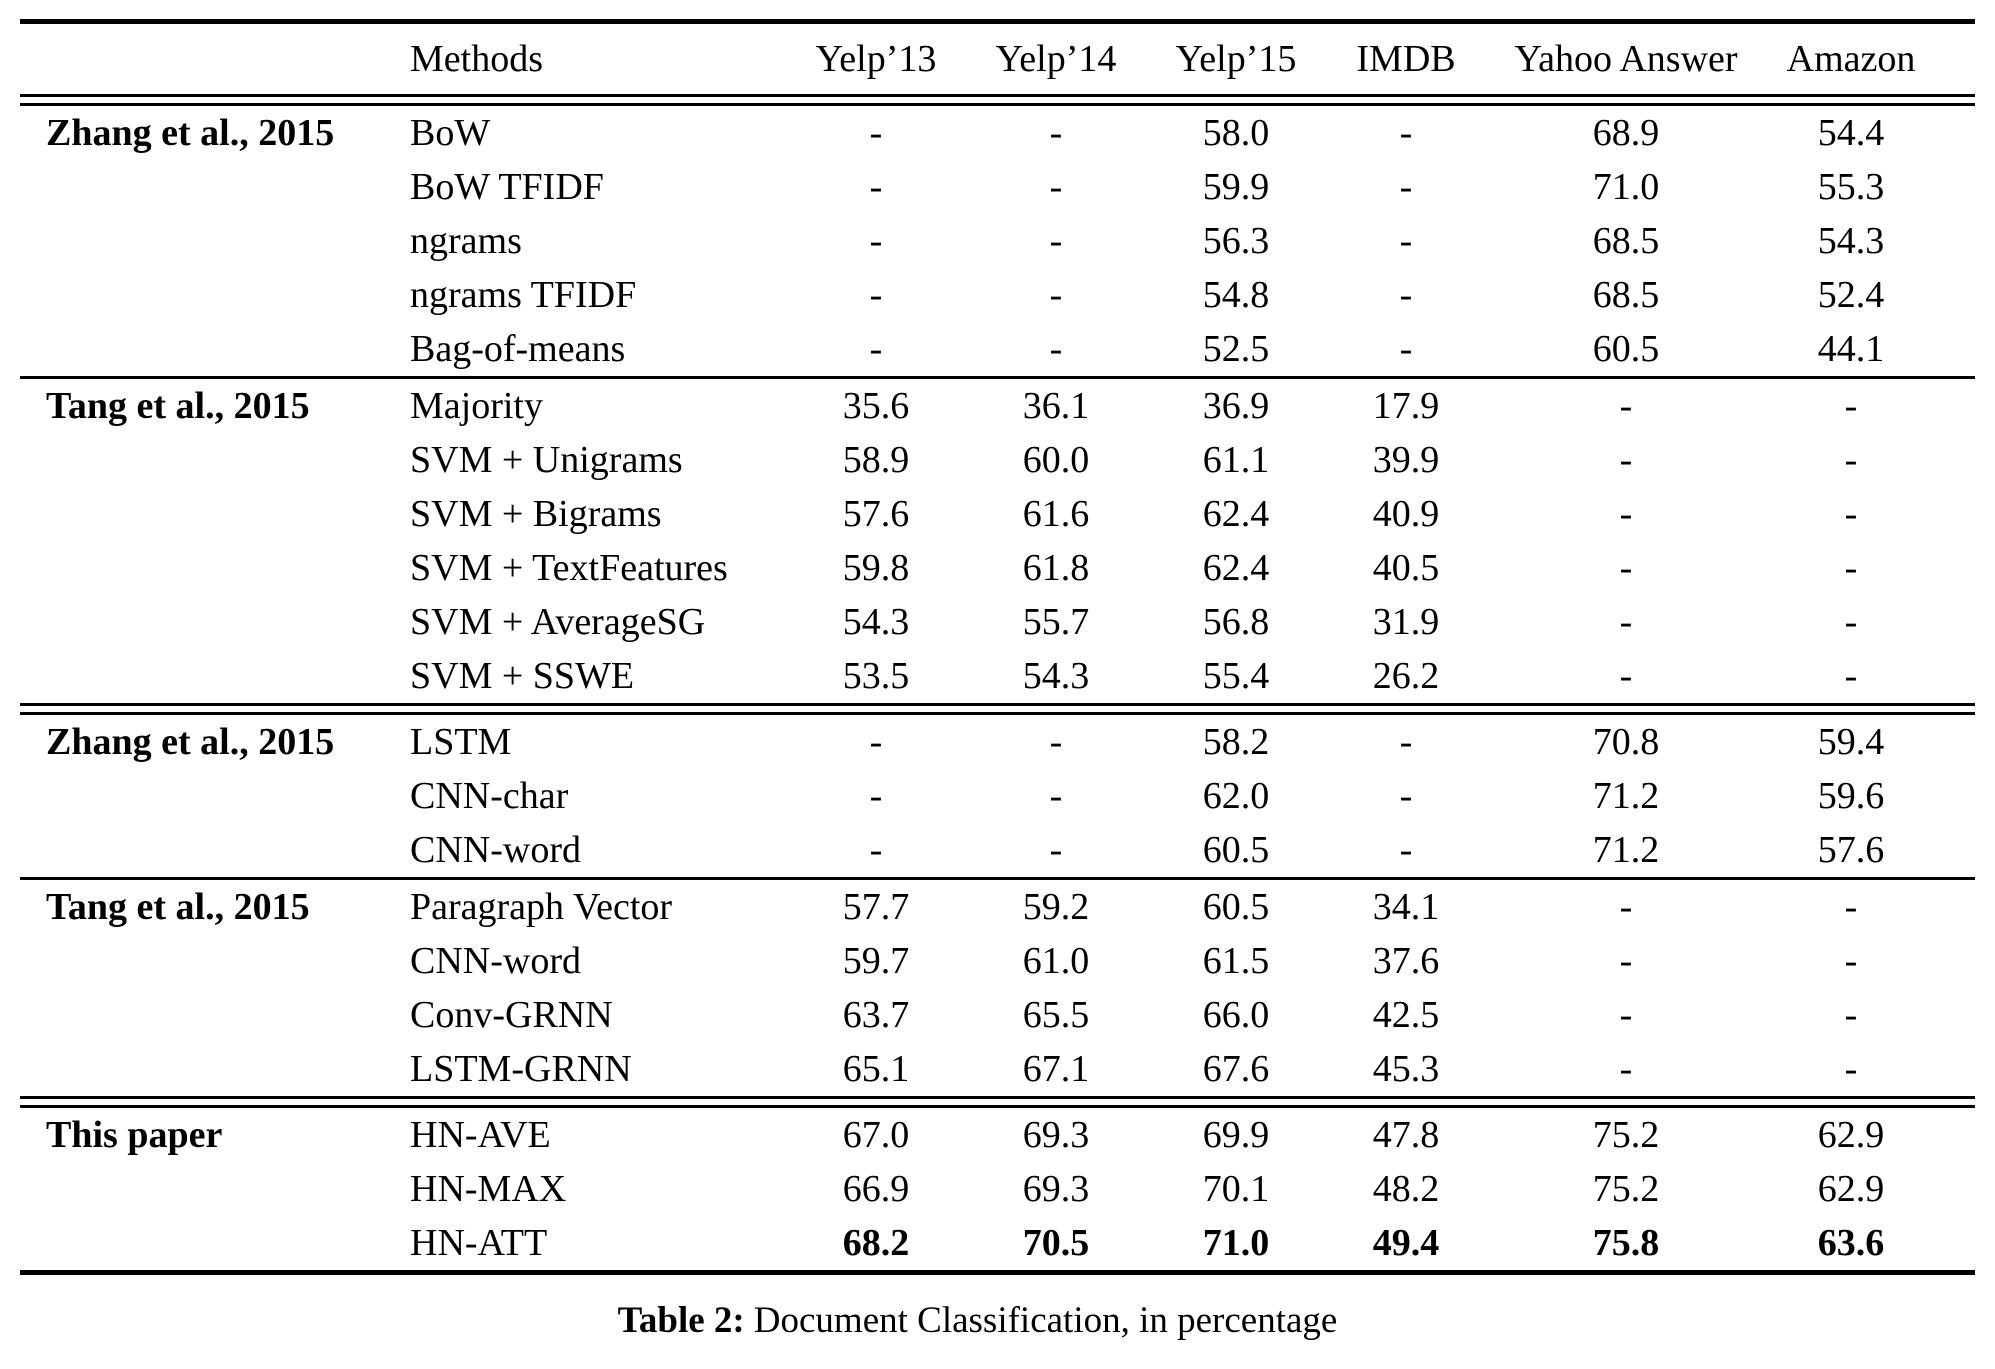  I want to click on value-cell: 60.0, so click(1056, 460).